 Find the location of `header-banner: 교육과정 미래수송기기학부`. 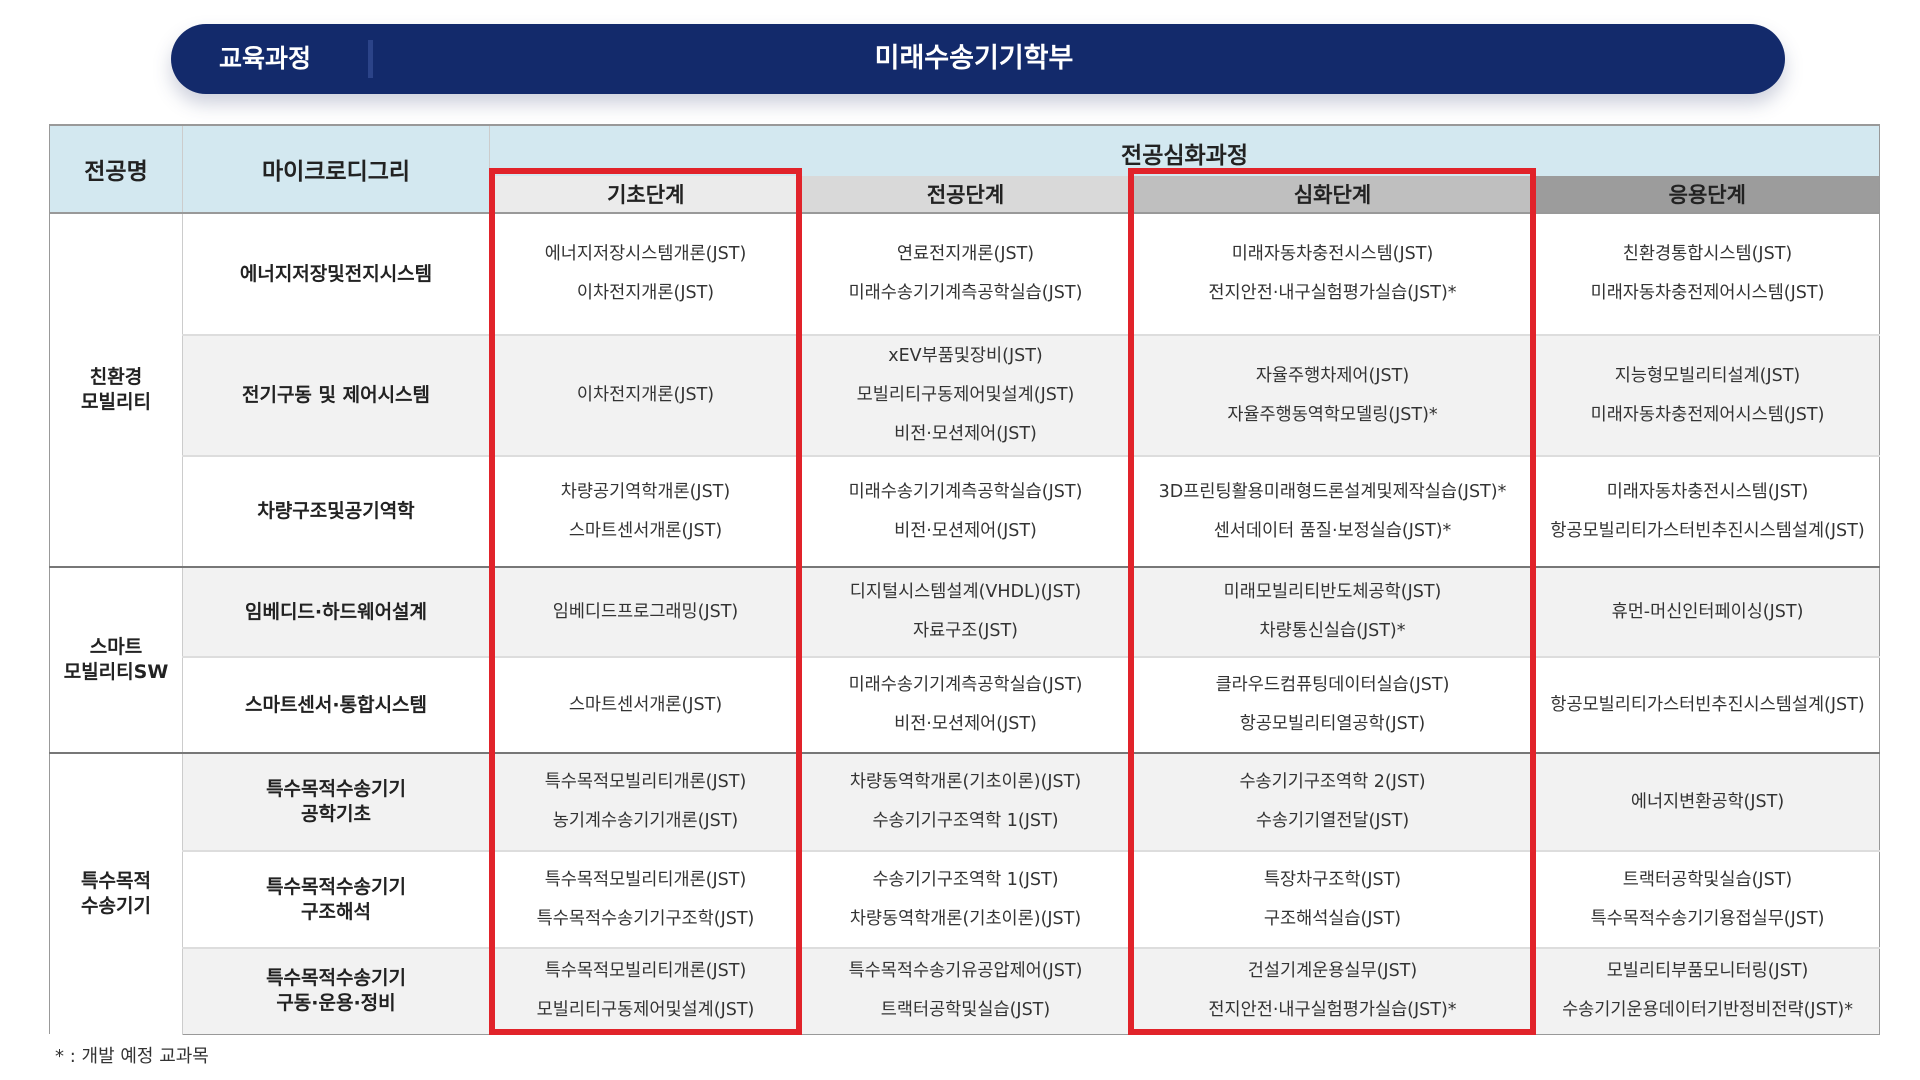

header-banner: 교육과정 미래수송기기학부 is located at coordinates (978, 59).